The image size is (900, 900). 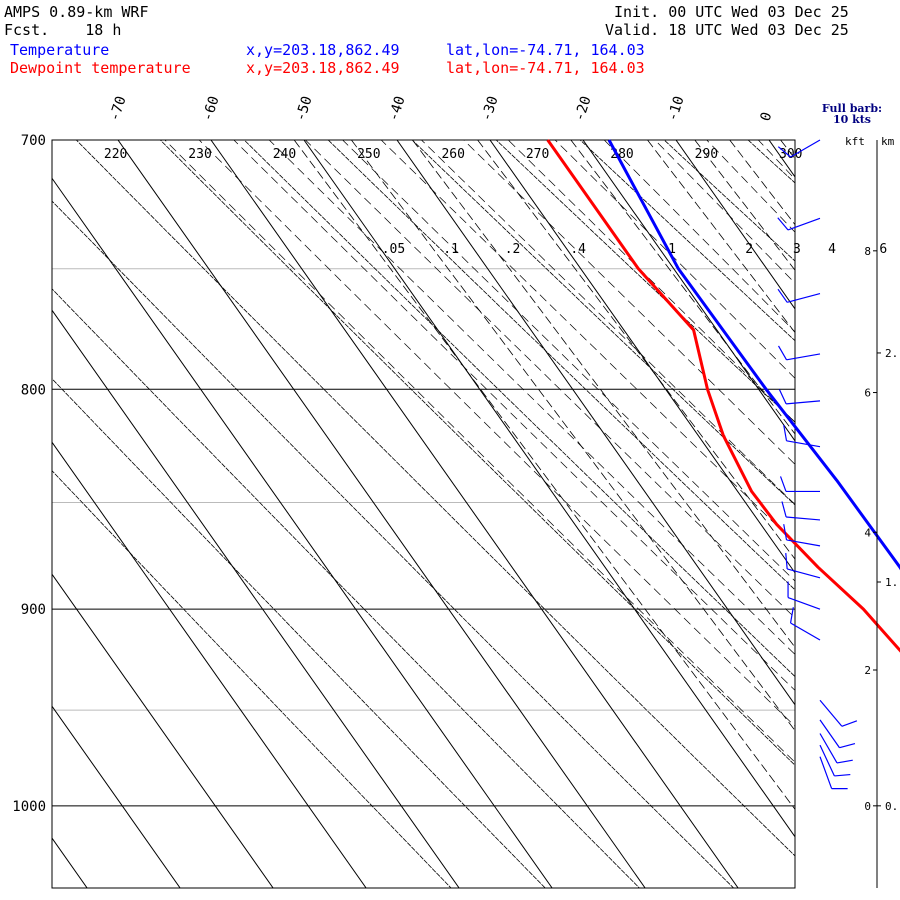 I want to click on init-line: Init. 00 UTC Wed 03 Dec 25, so click(x=731, y=12).